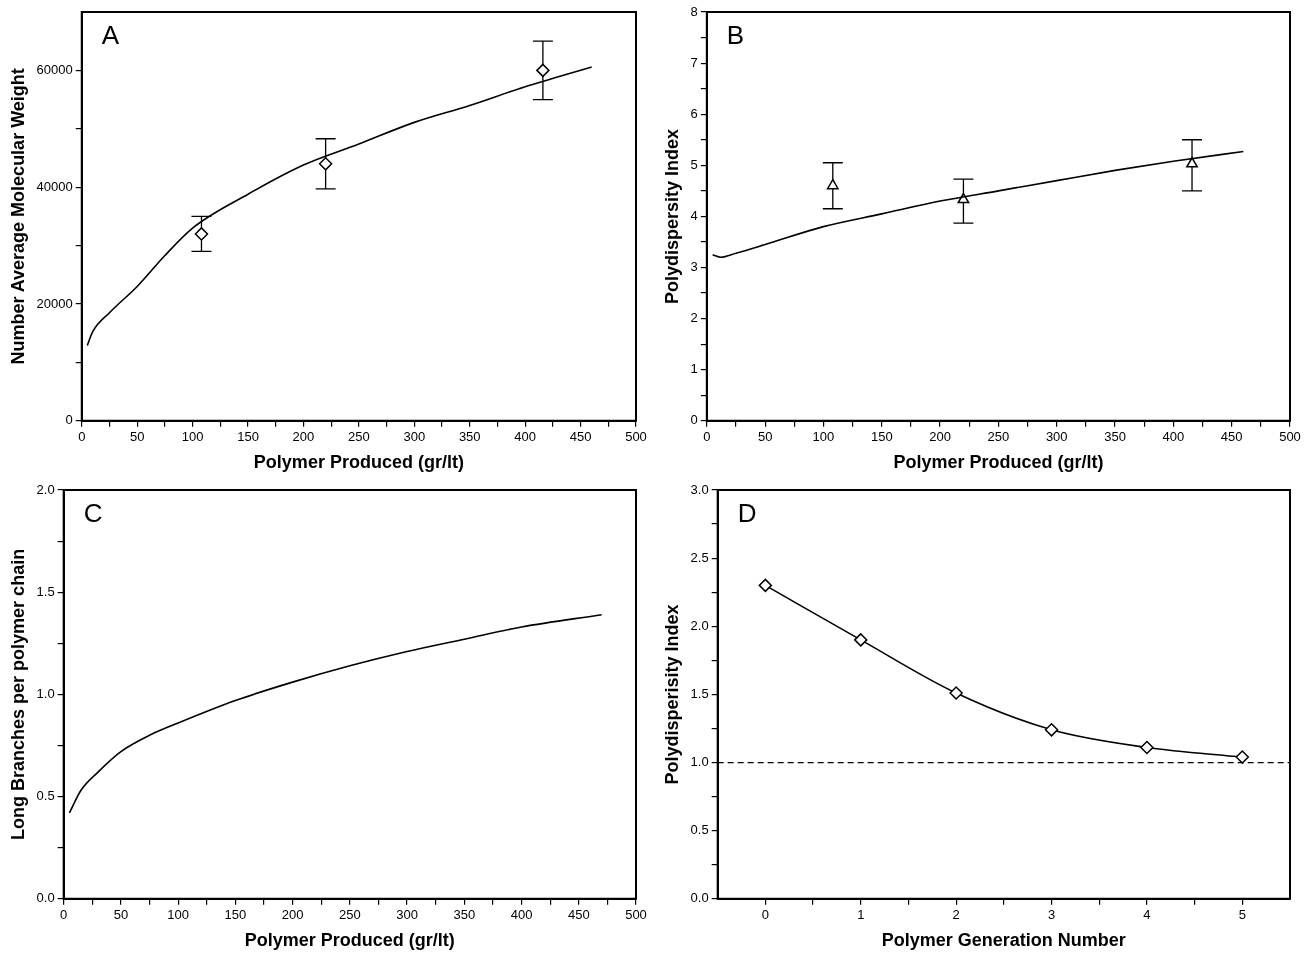 This screenshot has width=1309, height=956. I want to click on x-tick-label: 2, so click(956, 915).